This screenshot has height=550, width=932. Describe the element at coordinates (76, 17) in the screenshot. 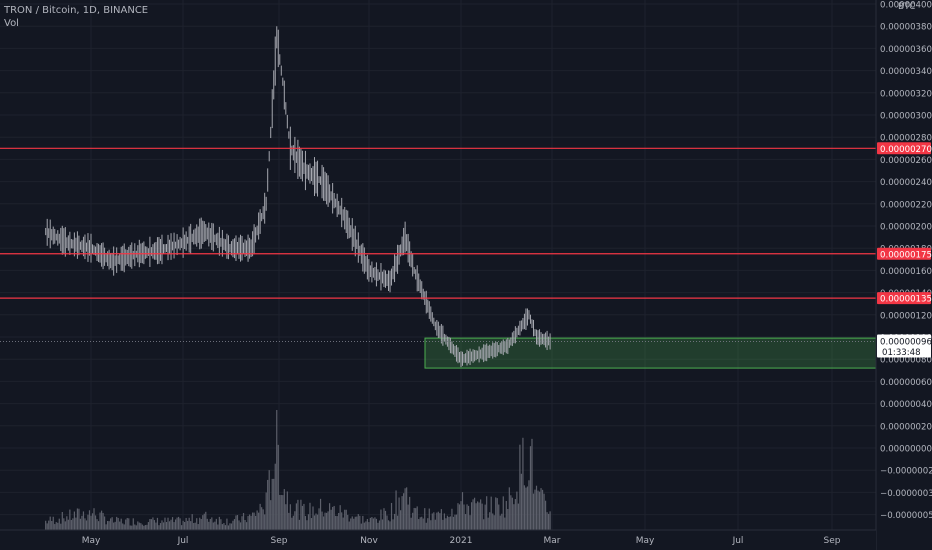

I see `chart-legend: TRON / Bitcoin, 1D, BINANCE Vol` at that location.